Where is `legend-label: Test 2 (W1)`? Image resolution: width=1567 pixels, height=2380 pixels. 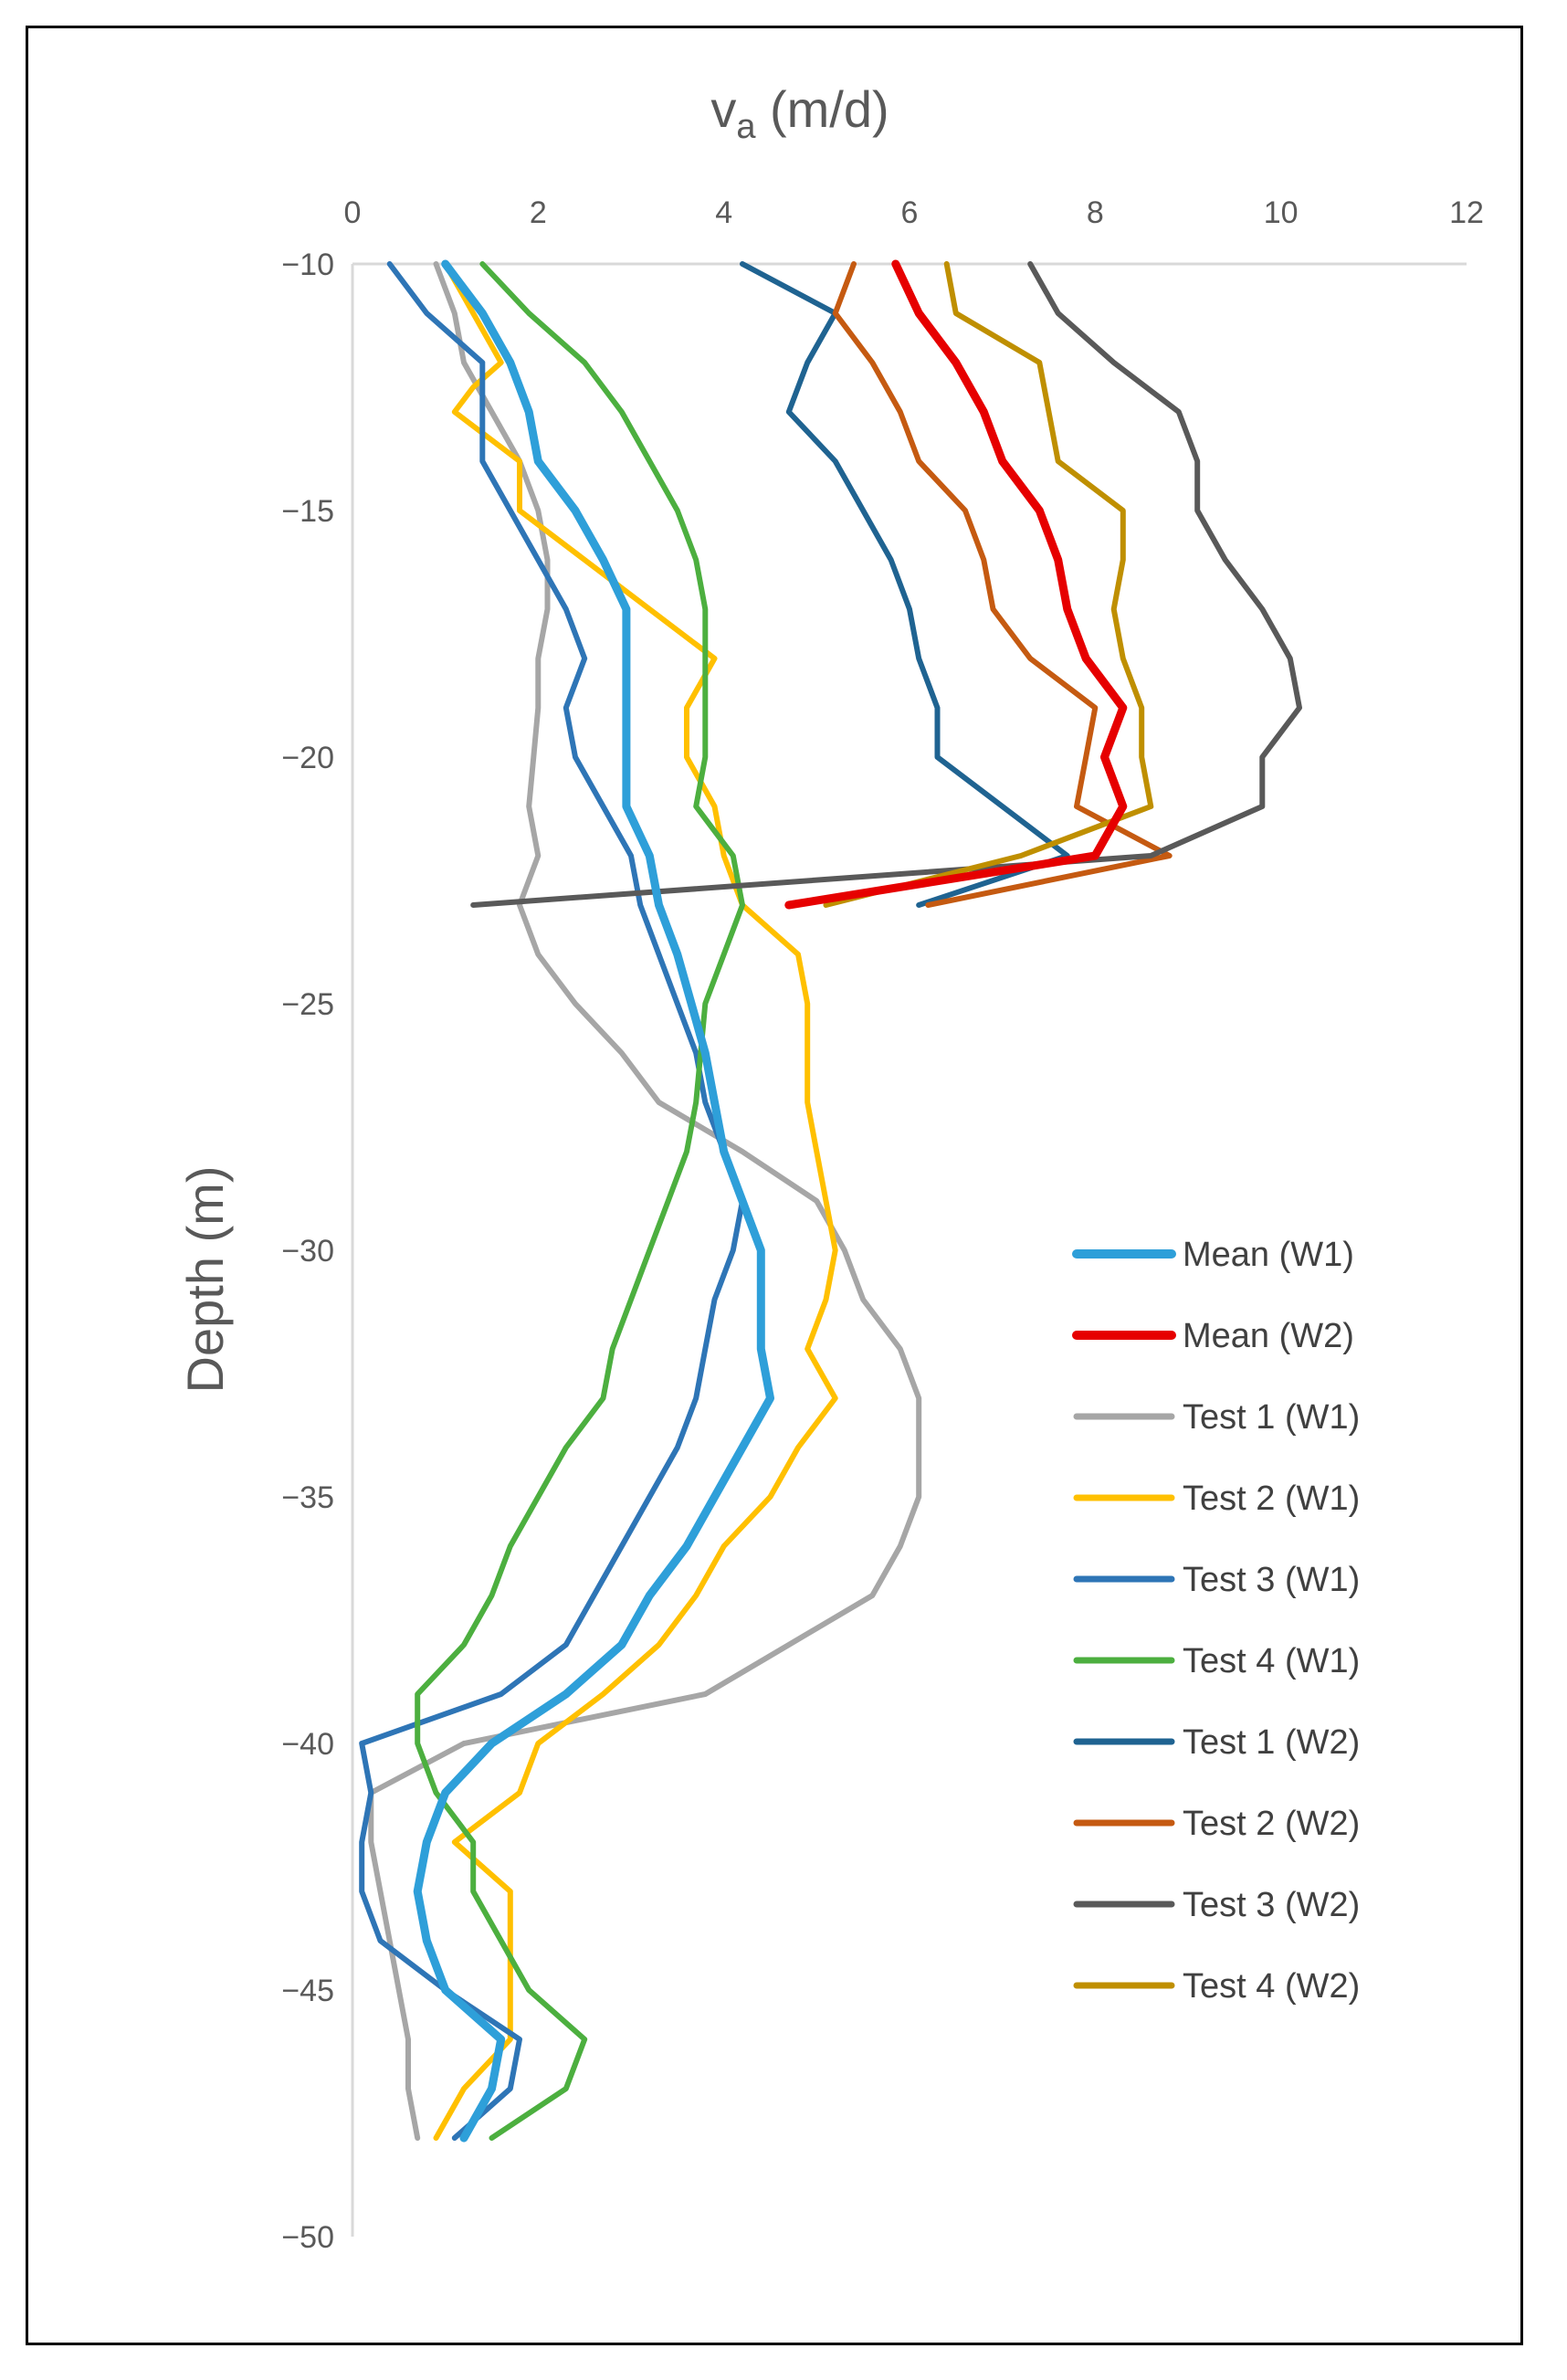
legend-label: Test 2 (W1) is located at coordinates (1271, 1499).